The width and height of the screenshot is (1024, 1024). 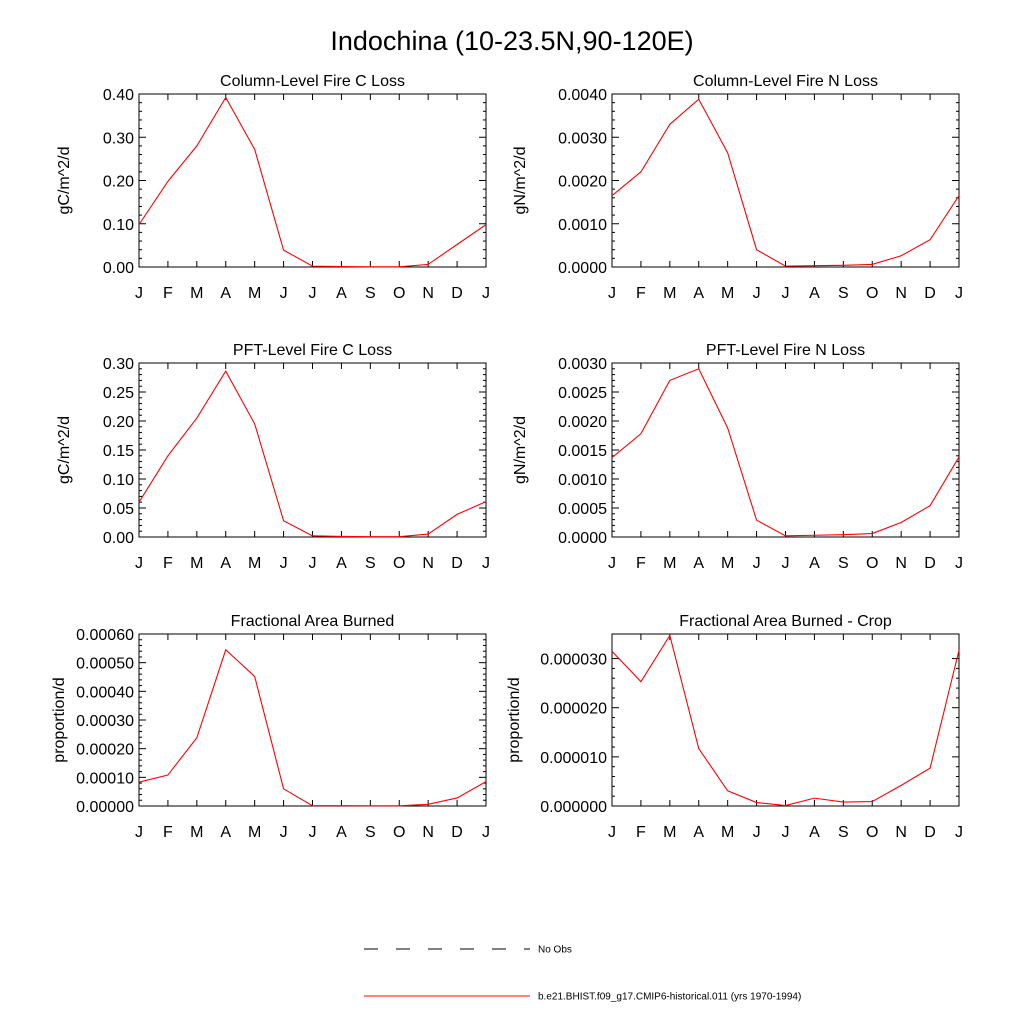 I want to click on y-tick-label: 0.05, so click(x=118, y=509).